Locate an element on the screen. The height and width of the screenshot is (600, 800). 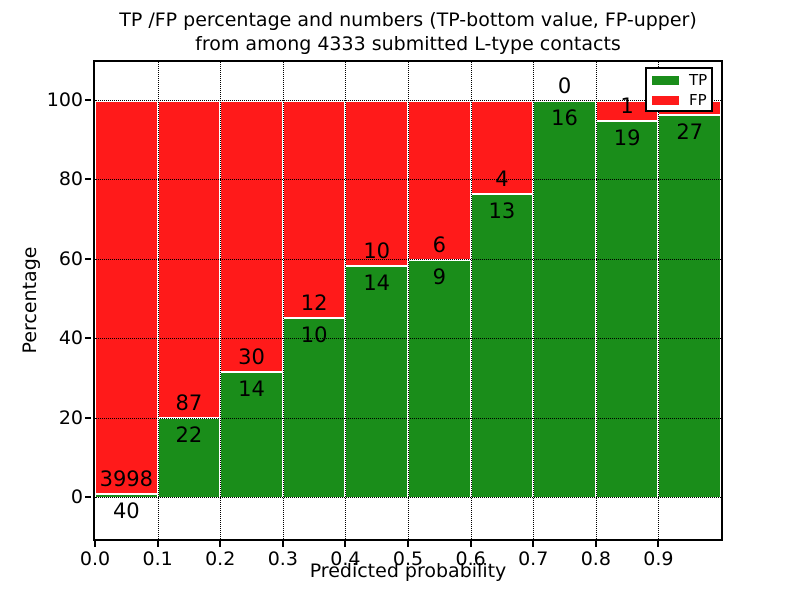
bar-label-fp-5: 6 is located at coordinates (439, 244).